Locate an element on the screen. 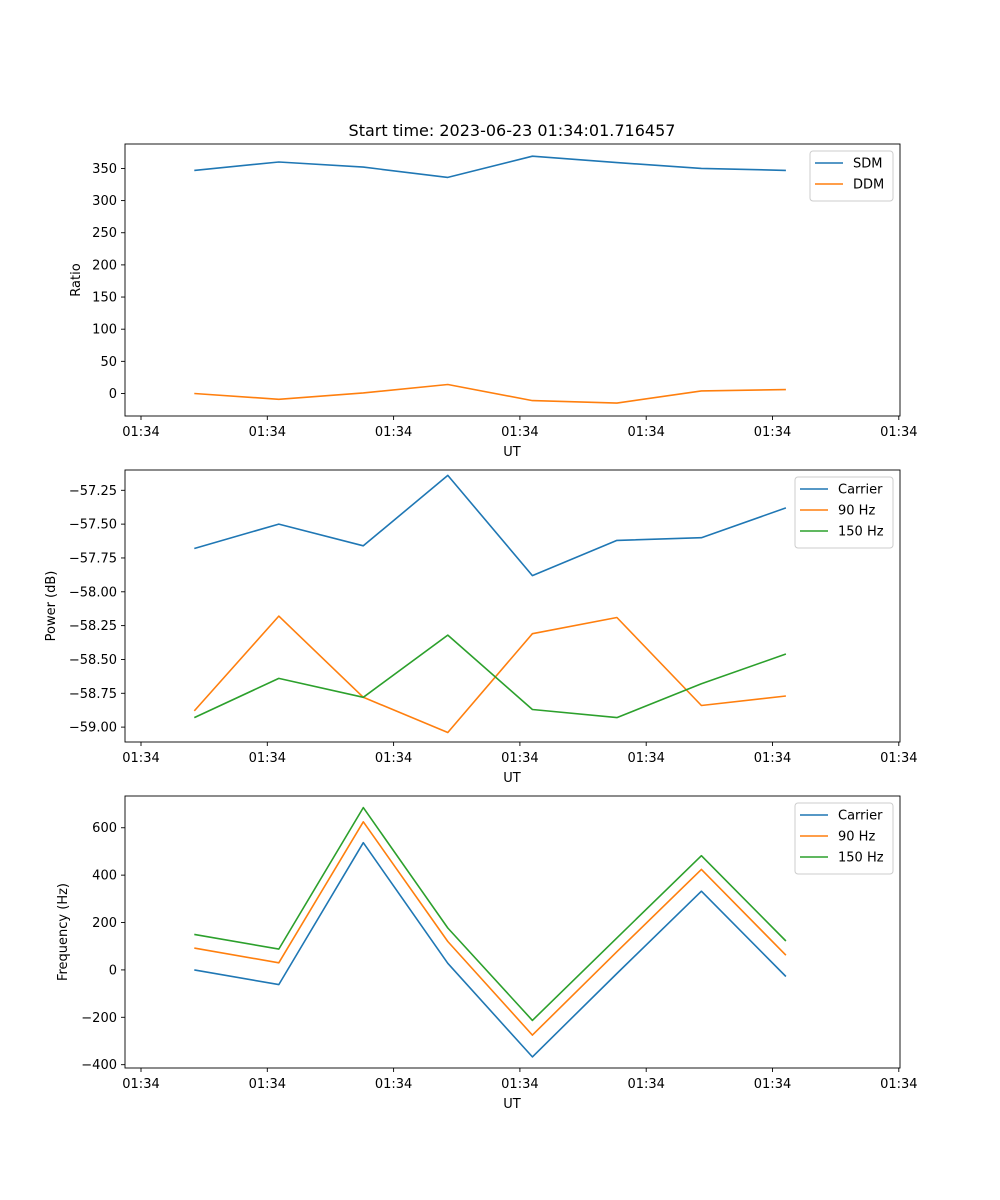 The height and width of the screenshot is (1200, 1000). y-axis-label: Ratio is located at coordinates (76, 279).